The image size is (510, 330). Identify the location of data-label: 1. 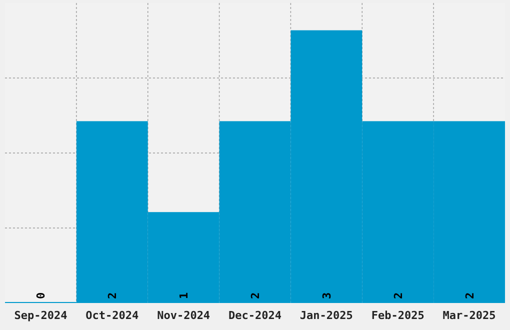
(184, 295).